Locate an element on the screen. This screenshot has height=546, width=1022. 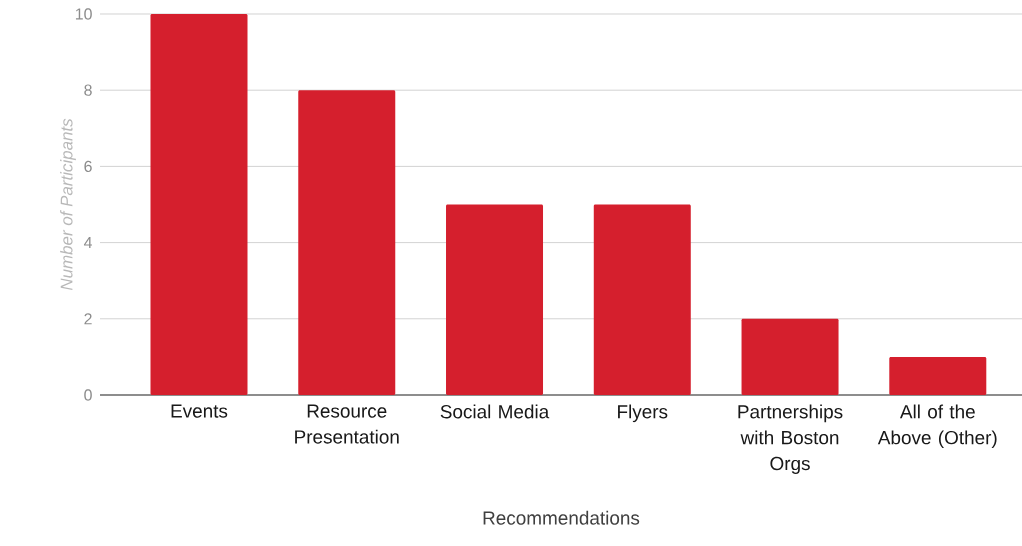
y-tick-label: 6 is located at coordinates (88, 166).